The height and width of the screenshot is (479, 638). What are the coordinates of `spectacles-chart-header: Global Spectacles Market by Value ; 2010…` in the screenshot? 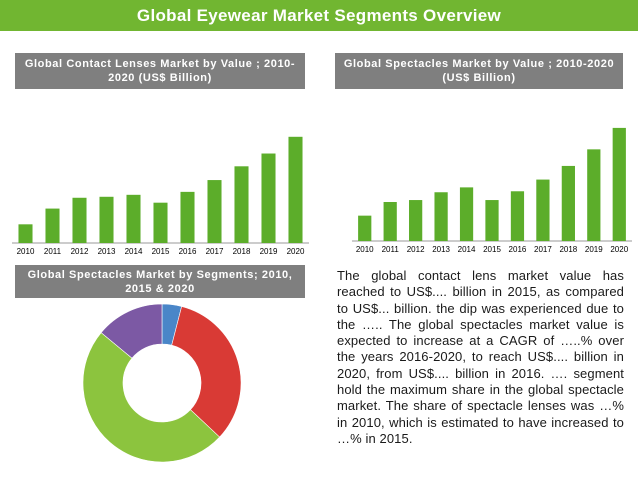 It's located at (479, 71).